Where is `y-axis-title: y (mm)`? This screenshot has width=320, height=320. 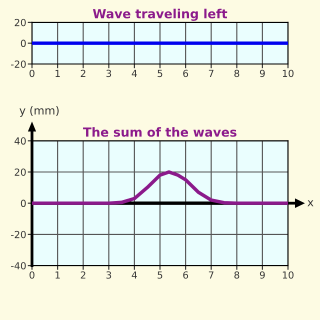 y-axis-title: y (mm) is located at coordinates (39, 111).